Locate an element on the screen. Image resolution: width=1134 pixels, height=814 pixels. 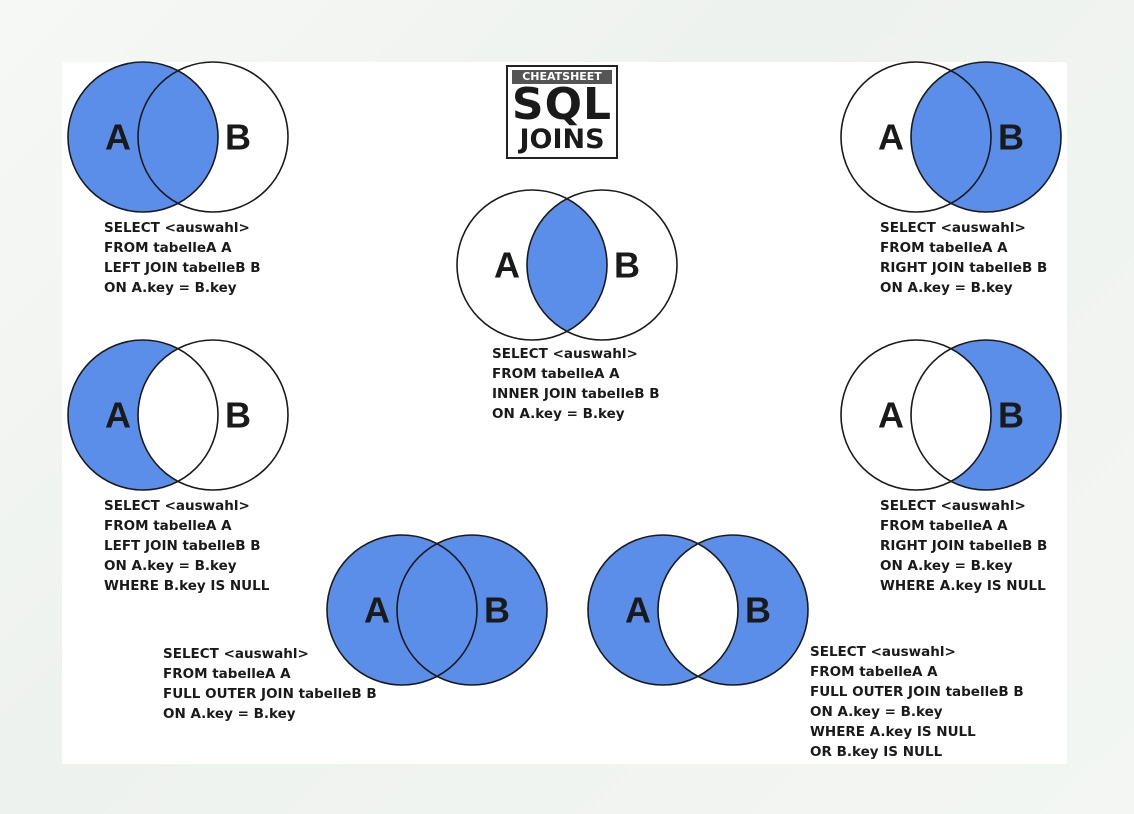
sql-line: INNER JOIN tabelleB B is located at coordinates (576, 394).